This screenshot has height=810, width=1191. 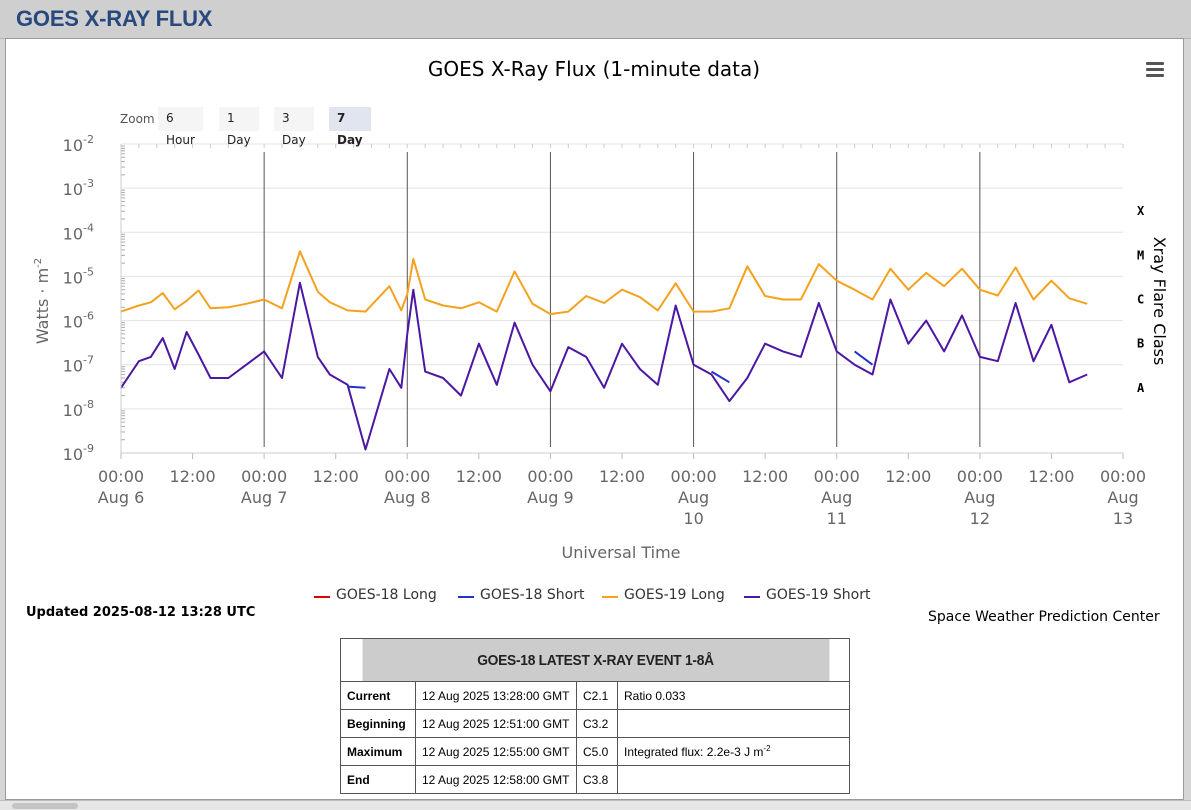 I want to click on x-date-label: 12, so click(x=980, y=518).